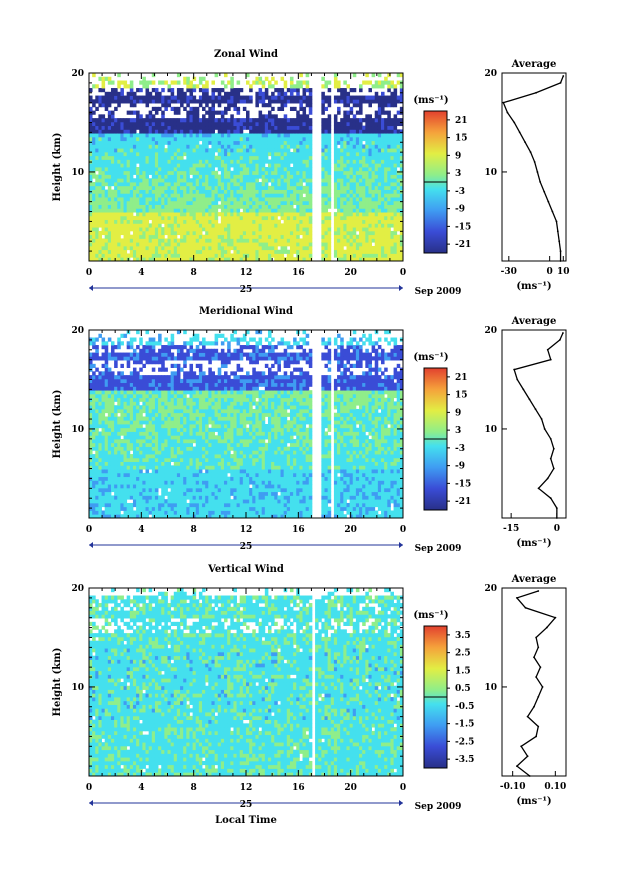  I want to click on average-axes-frame, so click(534, 167).